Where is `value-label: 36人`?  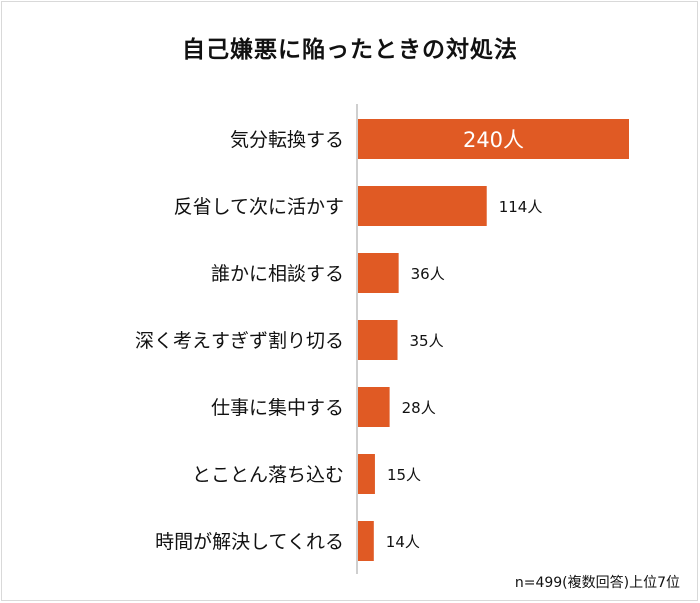
value-label: 36人 is located at coordinates (428, 274).